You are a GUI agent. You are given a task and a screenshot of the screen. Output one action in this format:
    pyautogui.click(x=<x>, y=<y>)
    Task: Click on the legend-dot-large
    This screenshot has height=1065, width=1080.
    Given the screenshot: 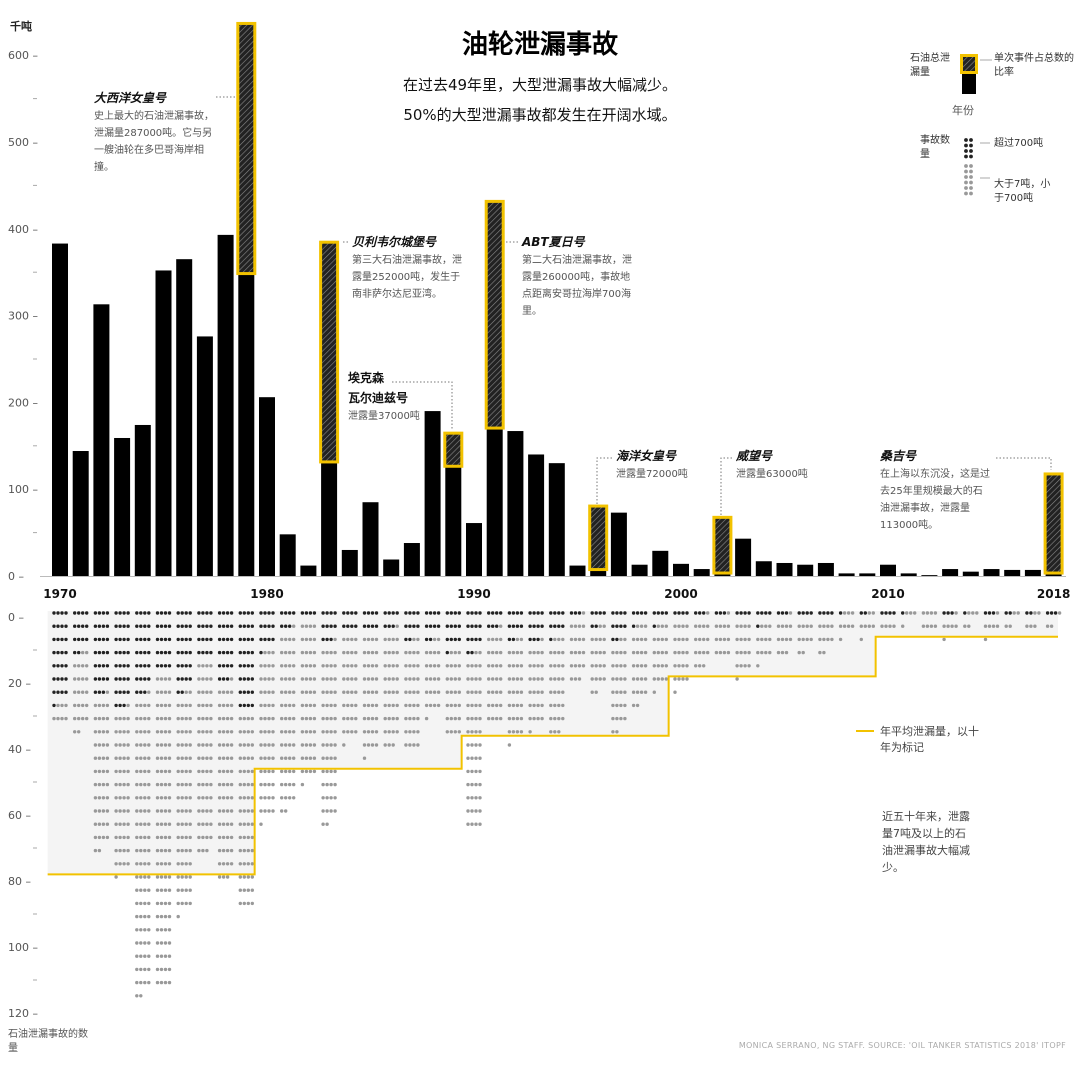 What is the action you would take?
    pyautogui.click(x=966, y=140)
    